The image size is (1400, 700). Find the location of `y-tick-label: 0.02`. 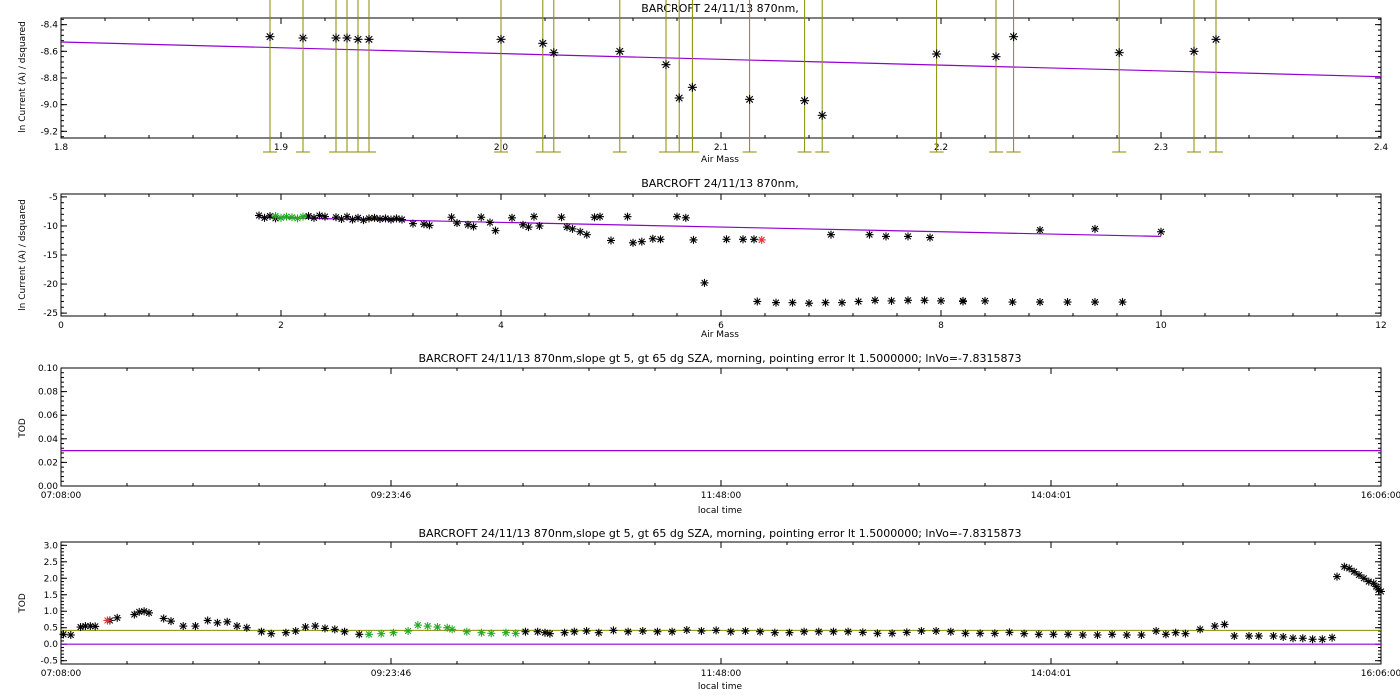

y-tick-label: 0.02 is located at coordinates (48, 463).